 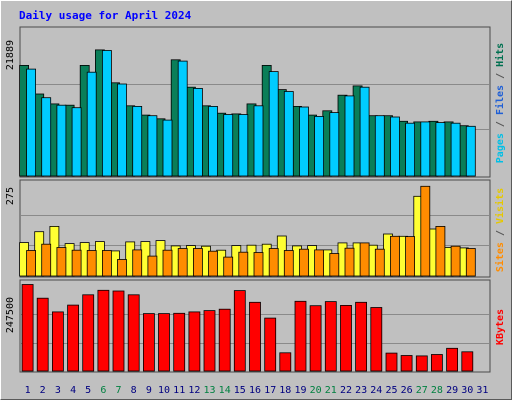 What do you see at coordinates (482, 390) in the screenshot?
I see `x-tick-label-day-31: 31` at bounding box center [482, 390].